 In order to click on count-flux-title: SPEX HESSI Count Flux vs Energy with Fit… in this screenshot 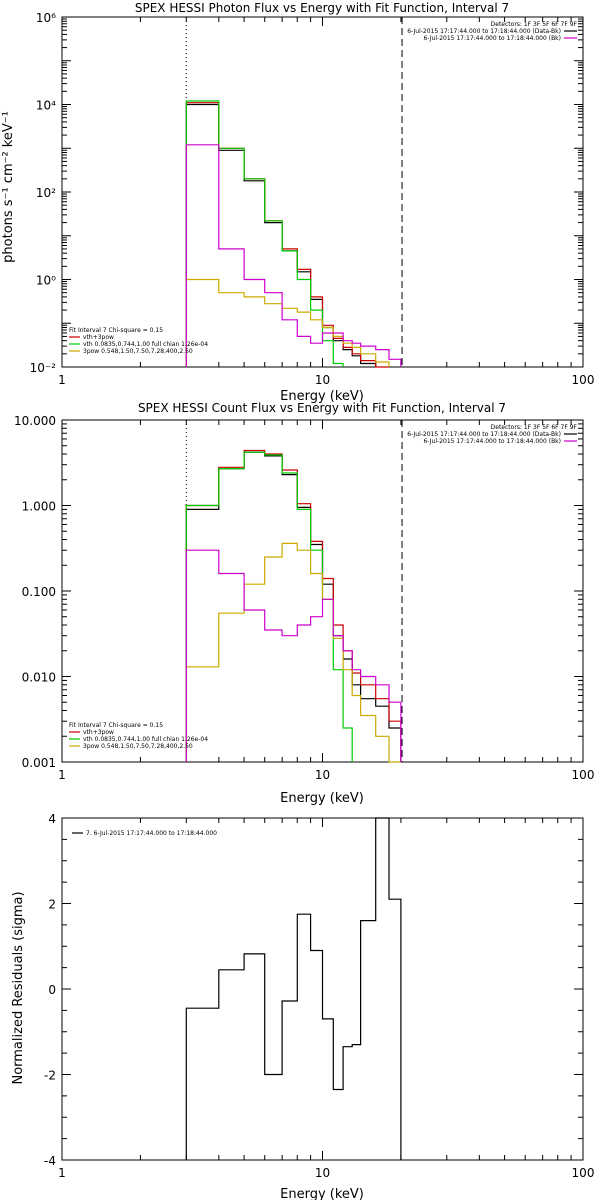, I will do `click(322, 408)`.